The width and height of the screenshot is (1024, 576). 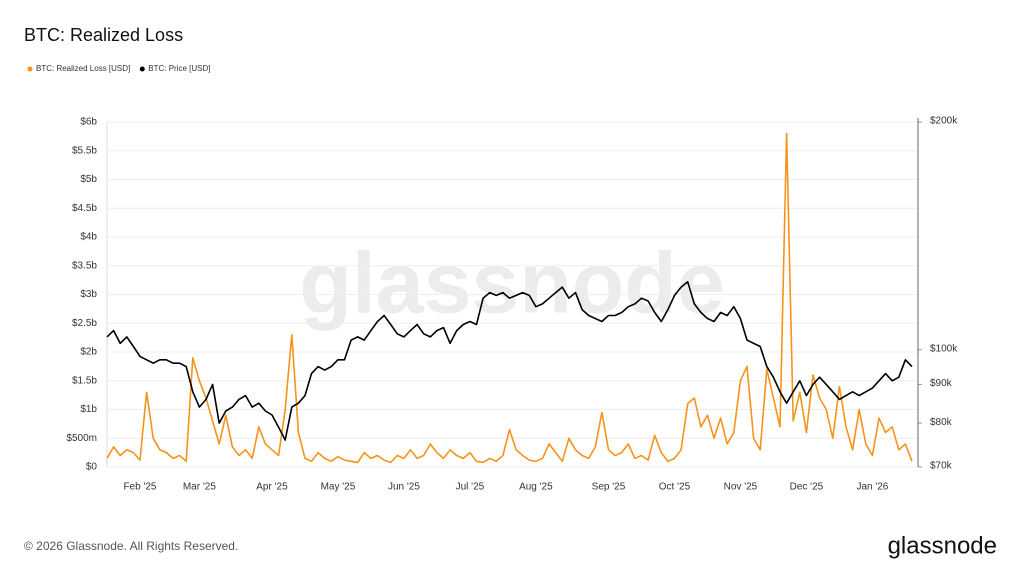 What do you see at coordinates (199, 487) in the screenshot?
I see `x-tick-label: Mar '25` at bounding box center [199, 487].